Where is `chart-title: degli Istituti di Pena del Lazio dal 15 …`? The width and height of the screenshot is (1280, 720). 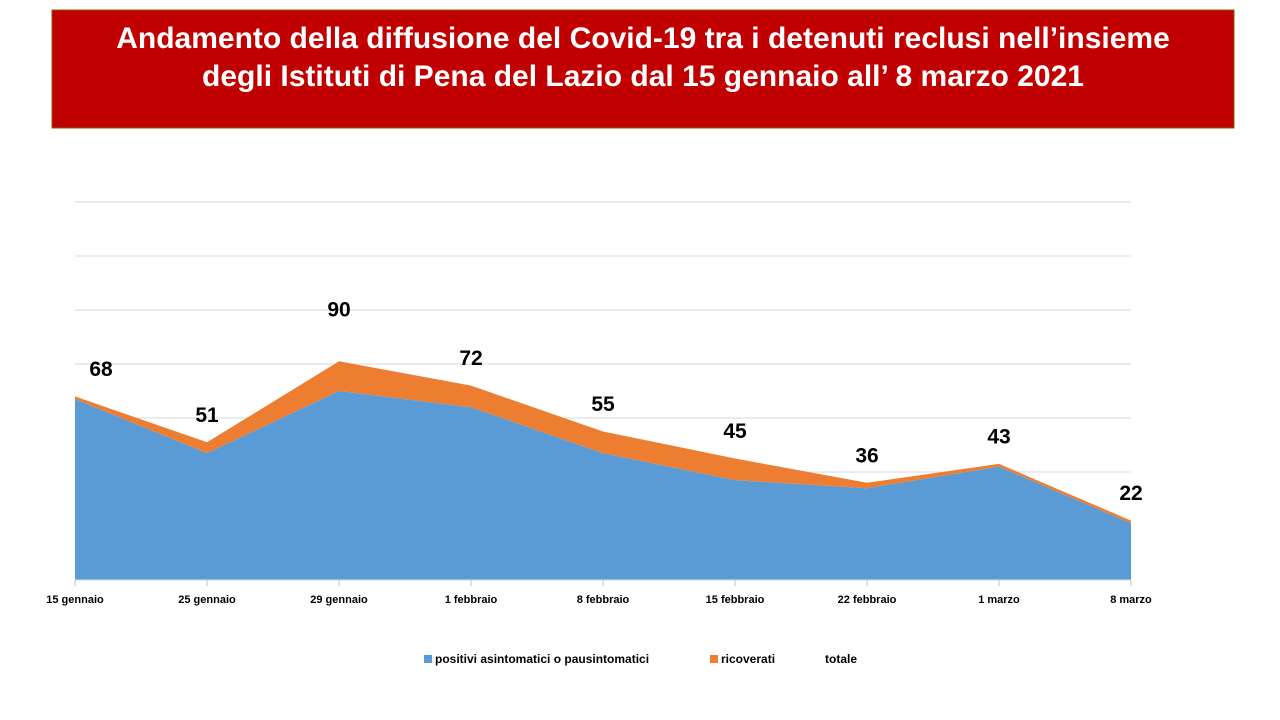 chart-title: degli Istituti di Pena del Lazio dal 15 … is located at coordinates (643, 76).